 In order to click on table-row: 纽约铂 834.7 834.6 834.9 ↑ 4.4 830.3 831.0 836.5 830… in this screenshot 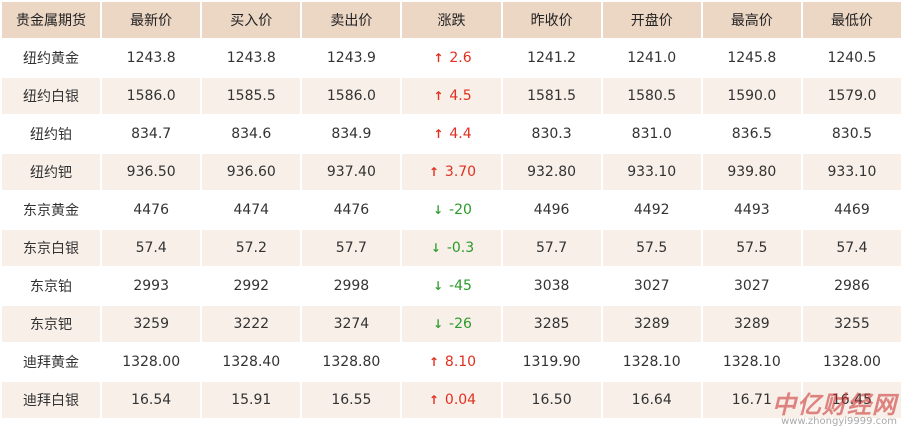, I will do `click(451, 134)`.